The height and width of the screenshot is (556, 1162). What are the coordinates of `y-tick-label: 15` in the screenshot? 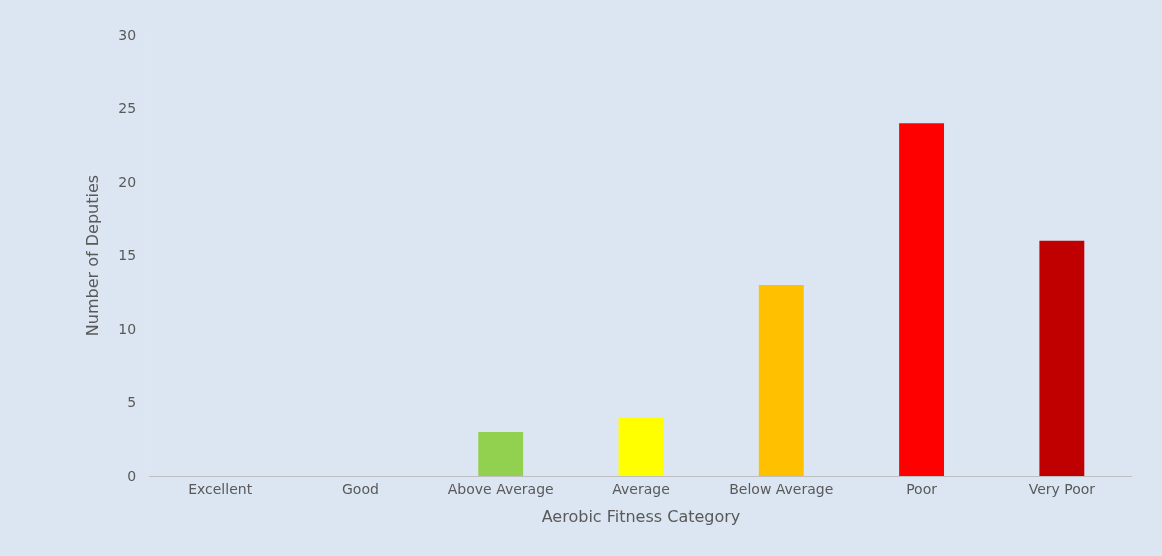 It's located at (127, 255).